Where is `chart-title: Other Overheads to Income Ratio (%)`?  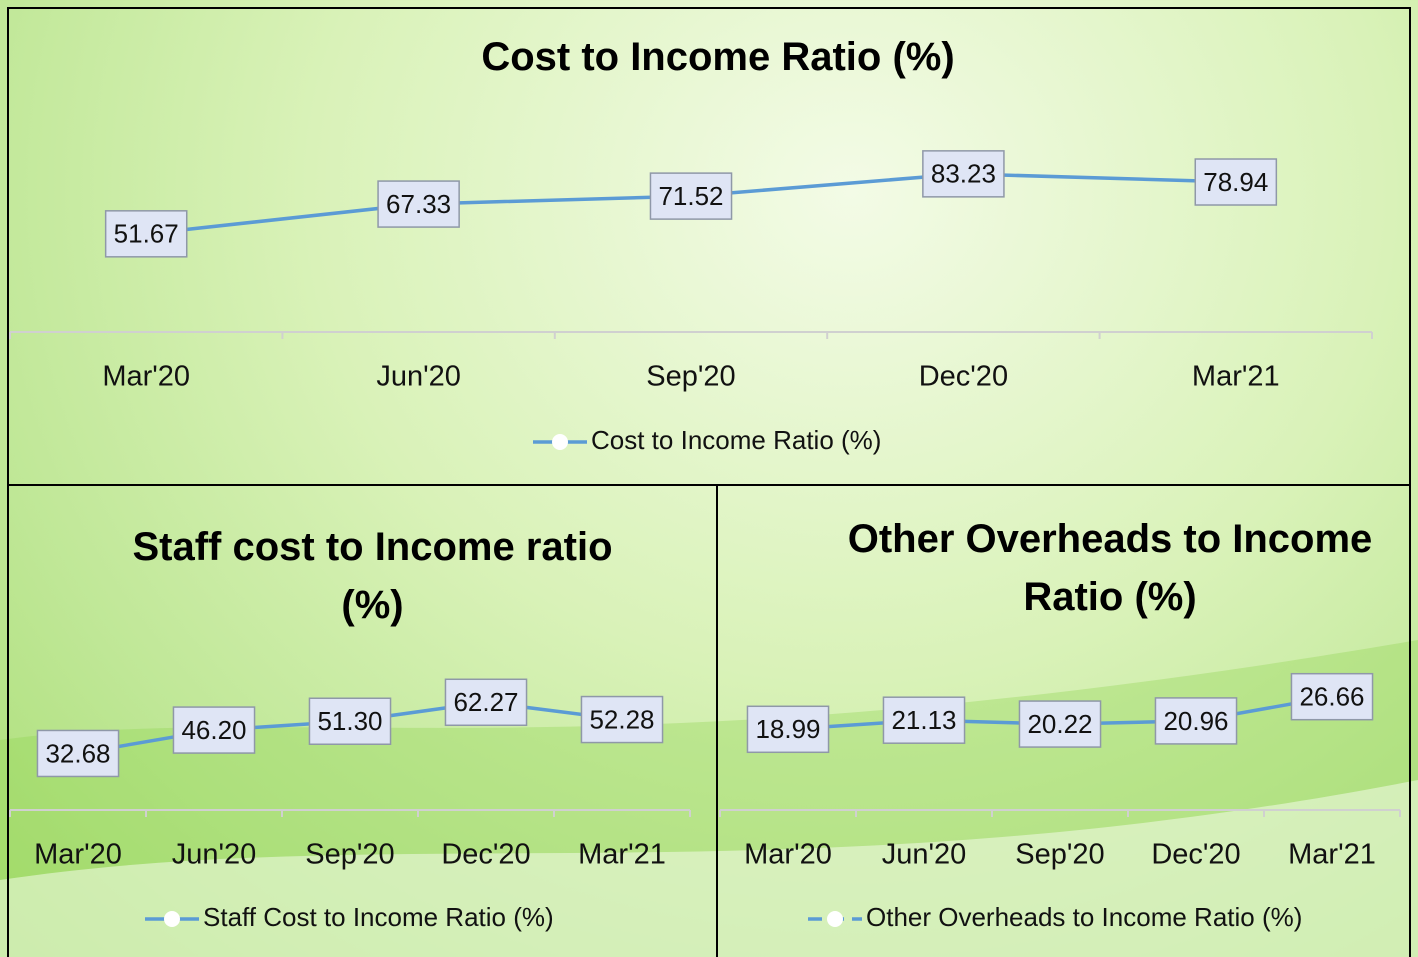
chart-title: Other Overheads to Income Ratio (%) is located at coordinates (1110, 568).